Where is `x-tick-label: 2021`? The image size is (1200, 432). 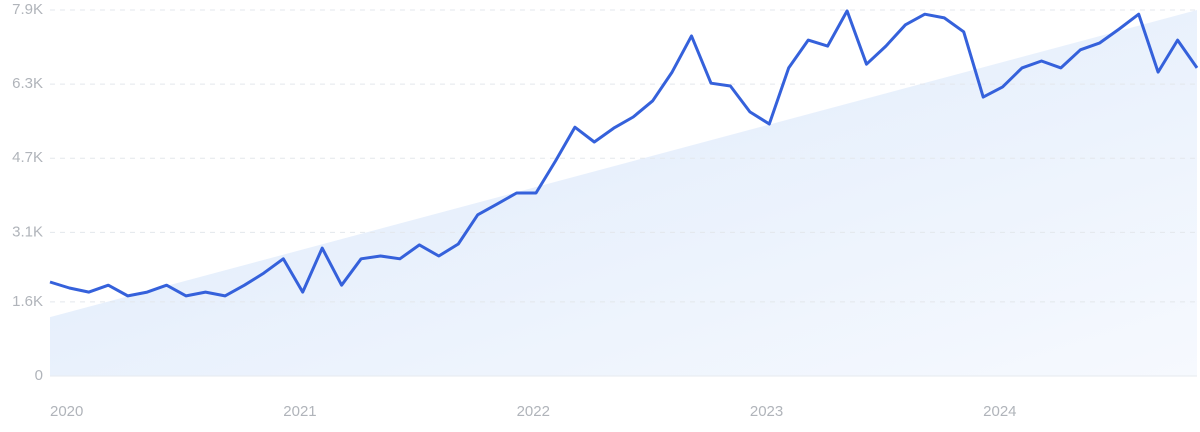 x-tick-label: 2021 is located at coordinates (299, 411).